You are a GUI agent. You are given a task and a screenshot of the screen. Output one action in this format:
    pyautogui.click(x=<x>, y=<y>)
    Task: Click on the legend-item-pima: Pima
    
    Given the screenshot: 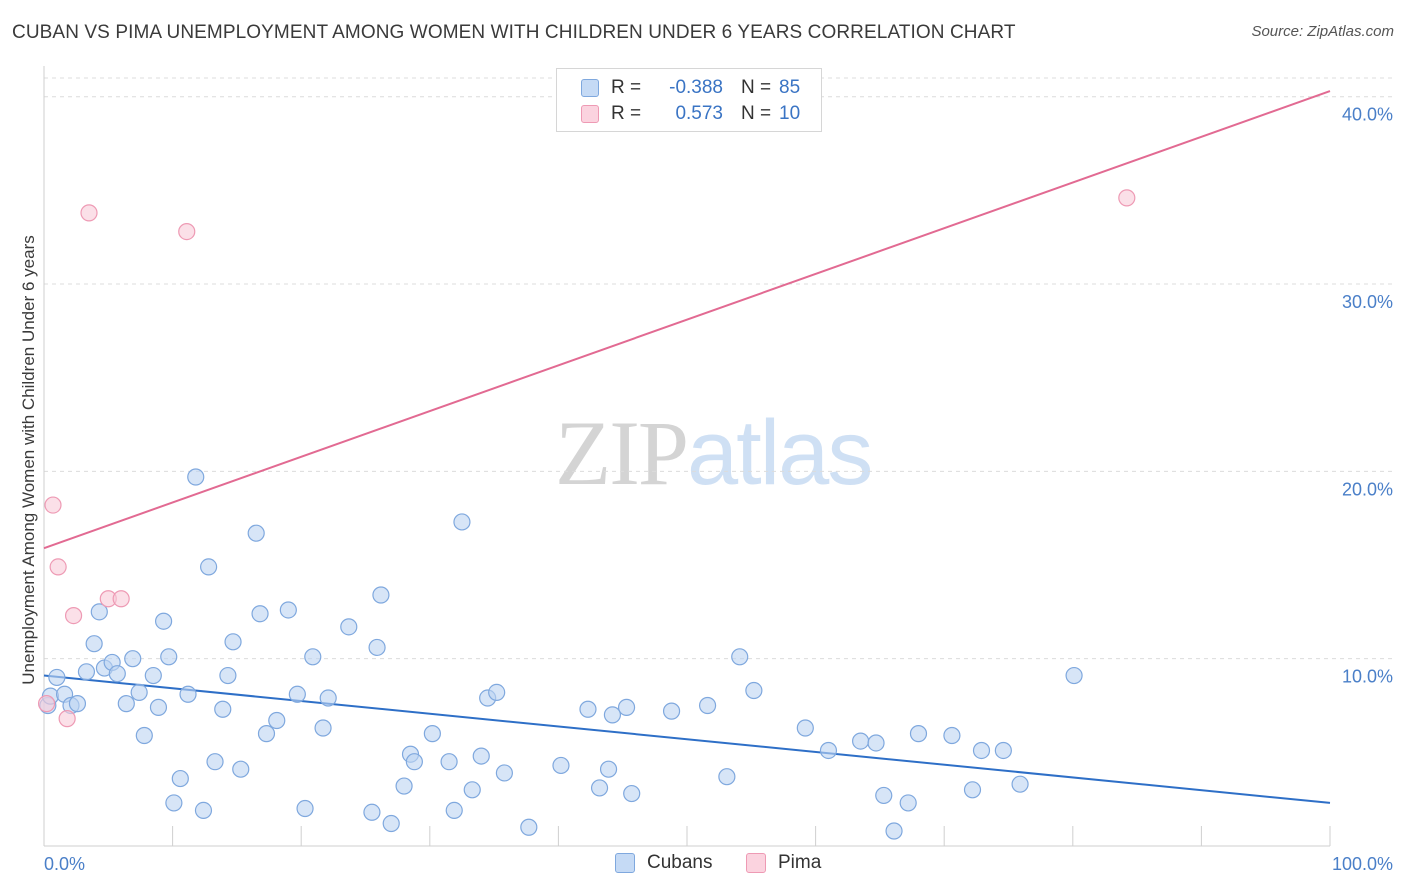 What is the action you would take?
    pyautogui.click(x=783, y=863)
    